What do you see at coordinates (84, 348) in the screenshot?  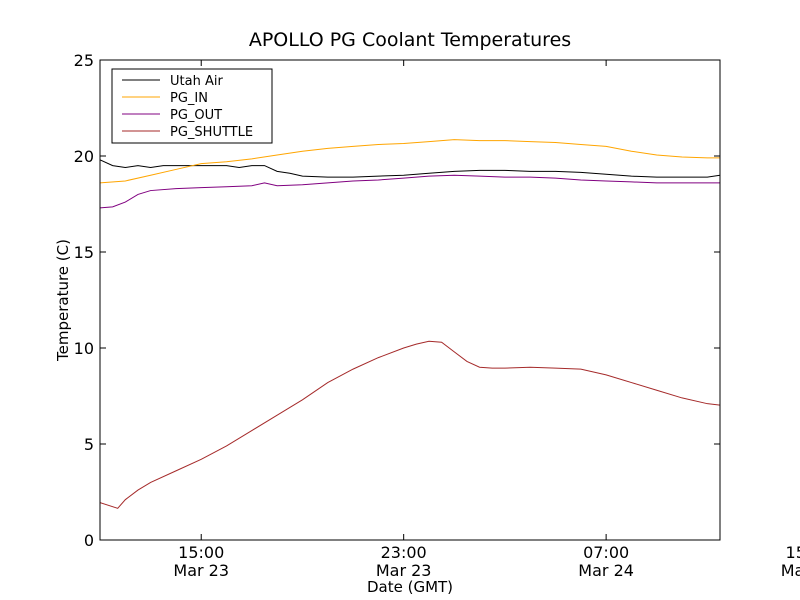 I see `y-tick-label: 10` at bounding box center [84, 348].